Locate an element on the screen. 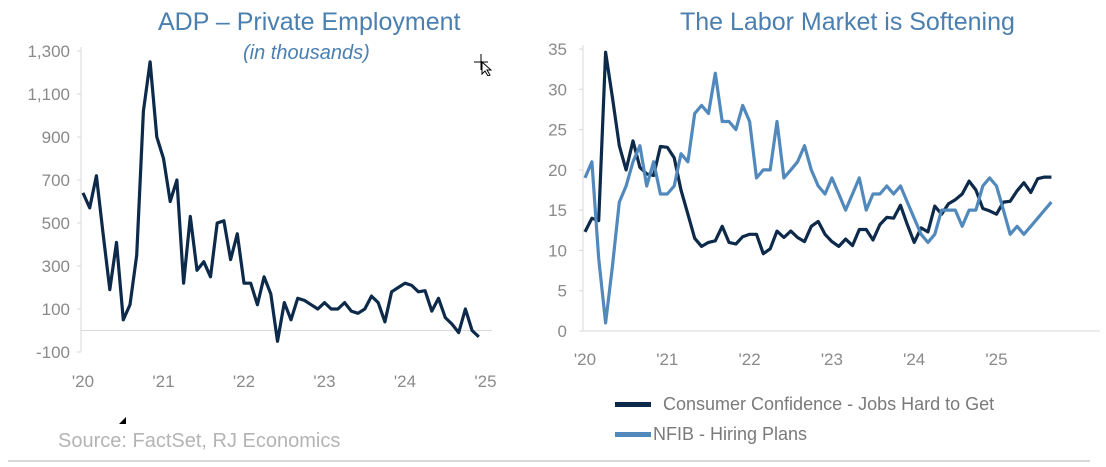 The height and width of the screenshot is (467, 1106). y-tick-label: 1,300 is located at coordinates (48, 51).